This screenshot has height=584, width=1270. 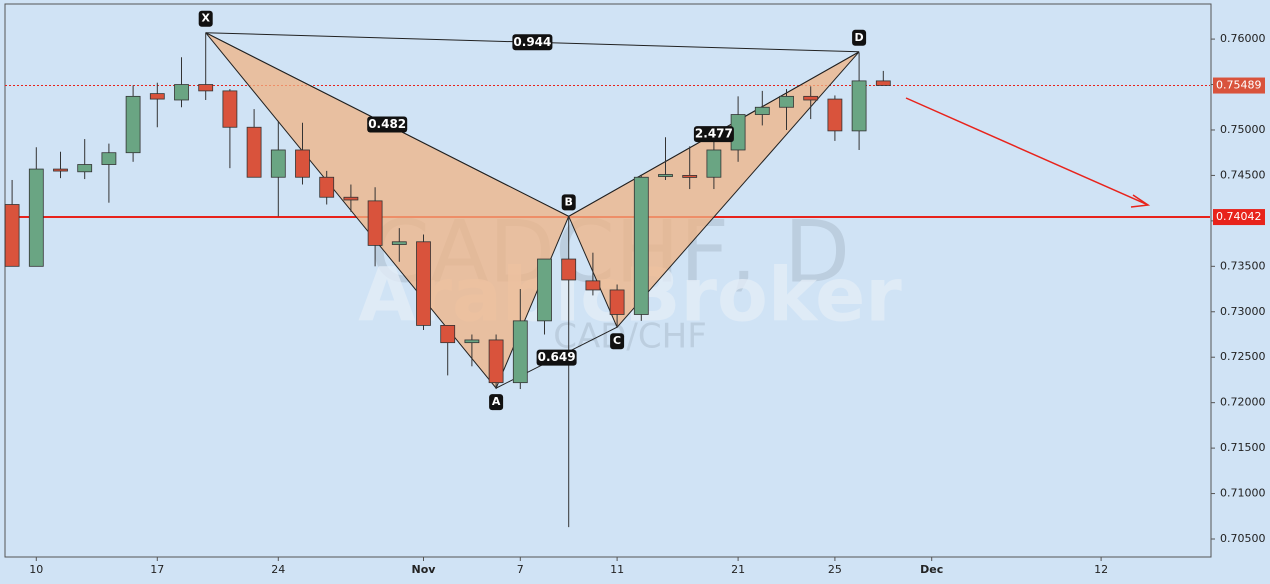 I want to click on x-tick-label: Nov, so click(x=424, y=569).